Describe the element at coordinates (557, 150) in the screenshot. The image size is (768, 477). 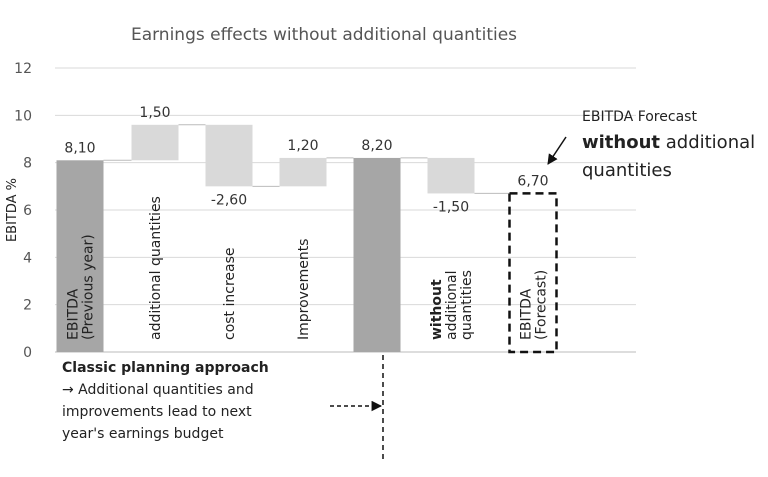
I see `callout-arrow` at that location.